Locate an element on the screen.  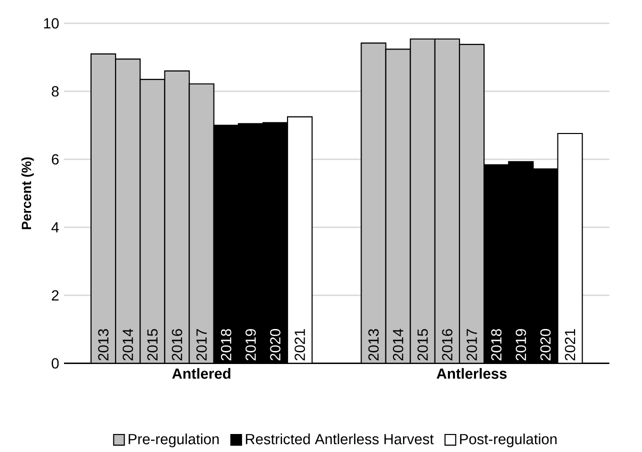
y-tick-label: 2 is located at coordinates (55, 295).